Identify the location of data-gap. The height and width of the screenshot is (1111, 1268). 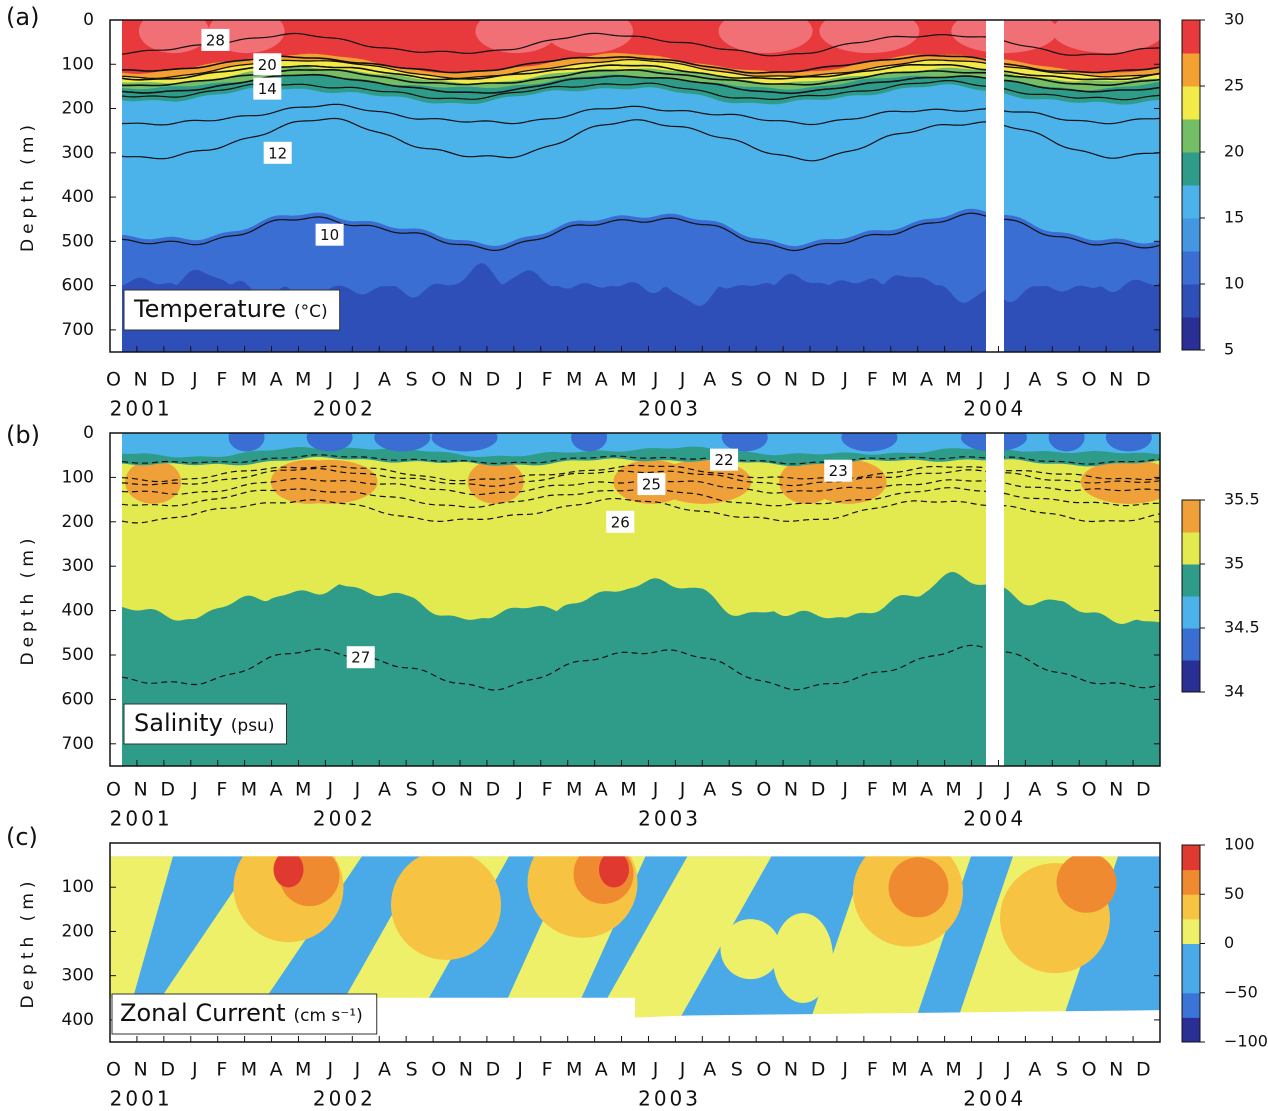
(995, 599).